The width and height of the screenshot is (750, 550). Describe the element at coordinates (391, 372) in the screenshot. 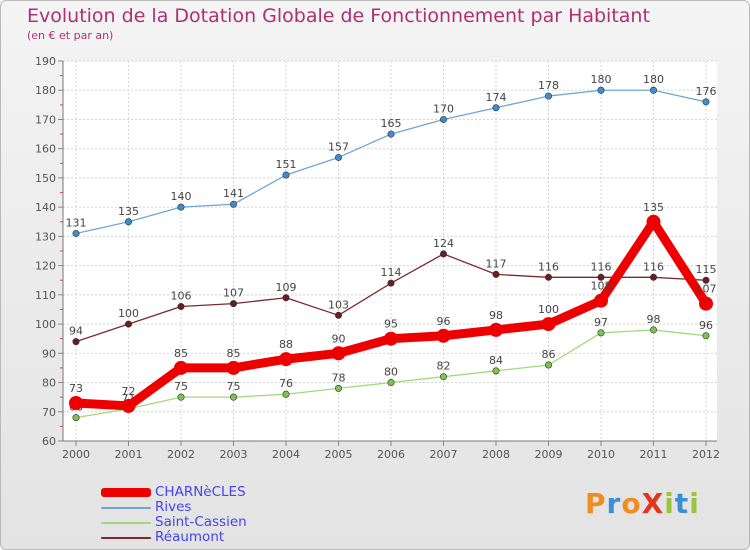

I see `data-label-saint-cassien: 80` at that location.